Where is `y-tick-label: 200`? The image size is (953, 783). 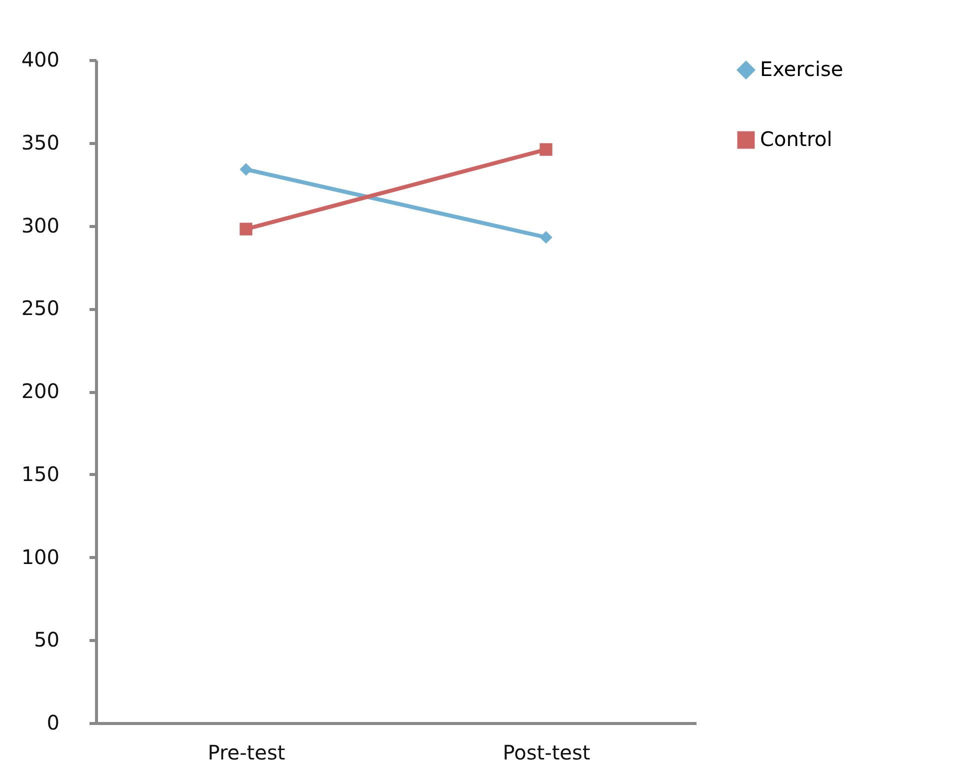 y-tick-label: 200 is located at coordinates (40, 391).